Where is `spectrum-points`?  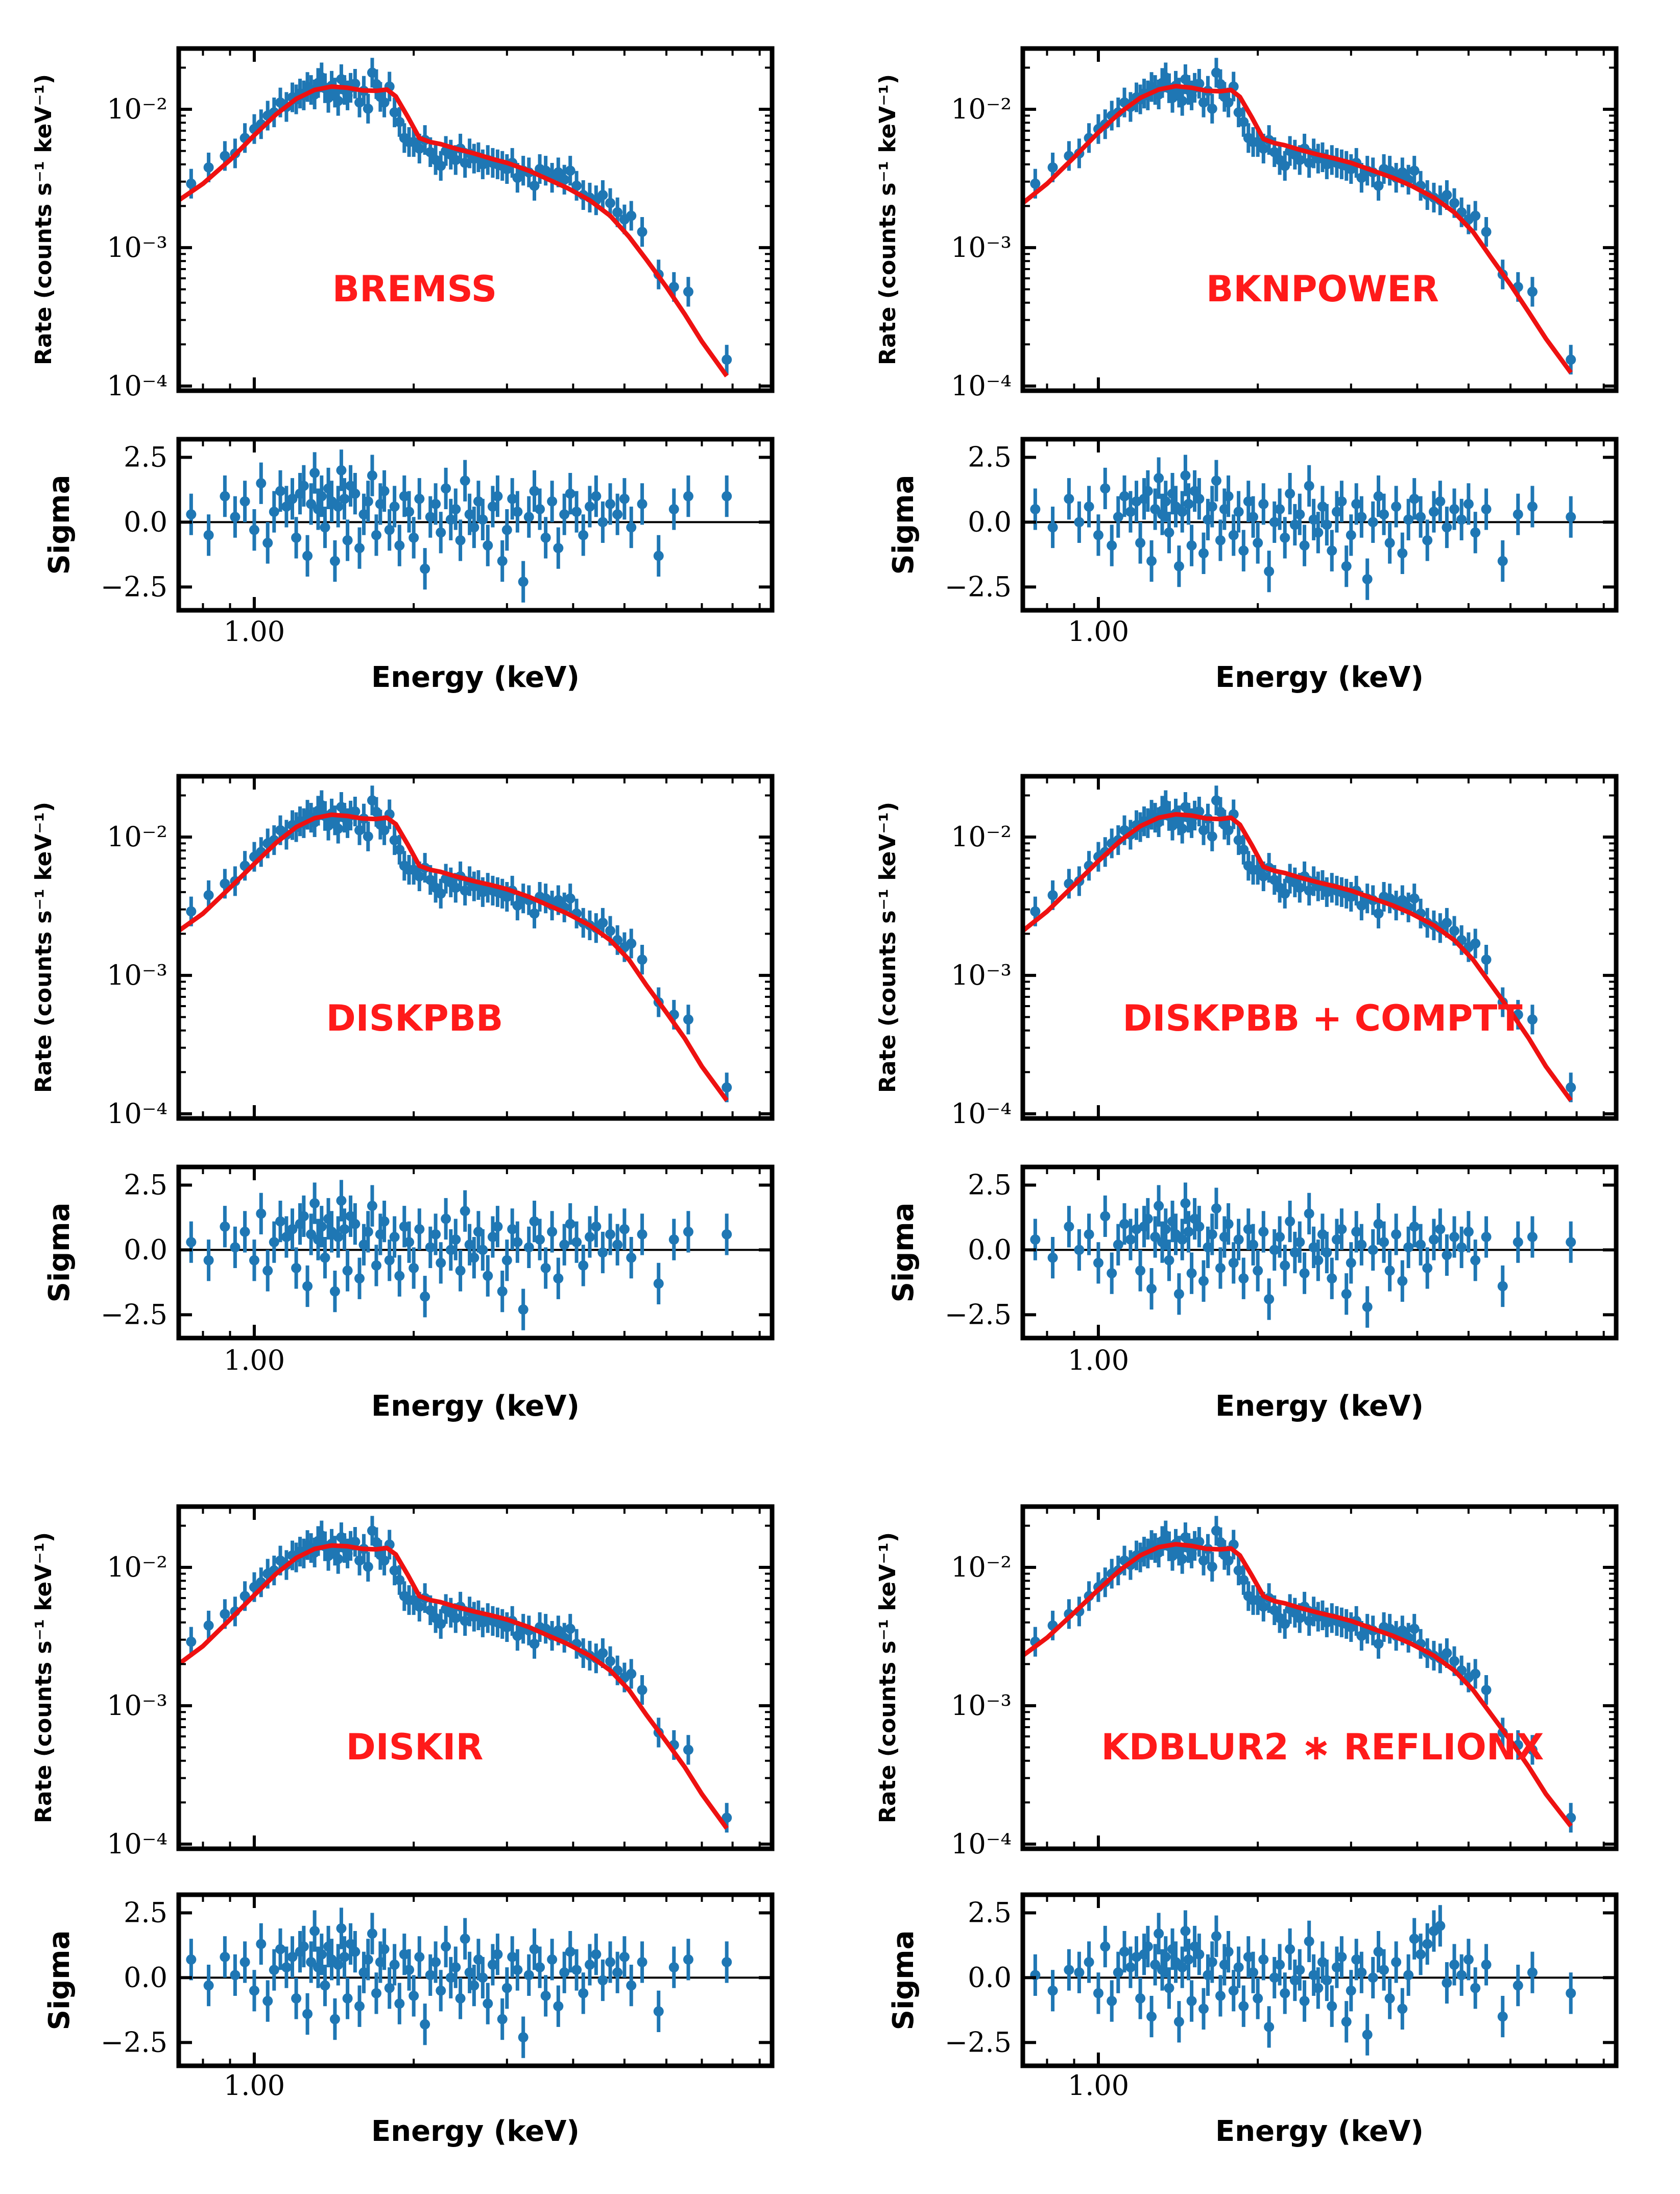 spectrum-points is located at coordinates (1303, 216).